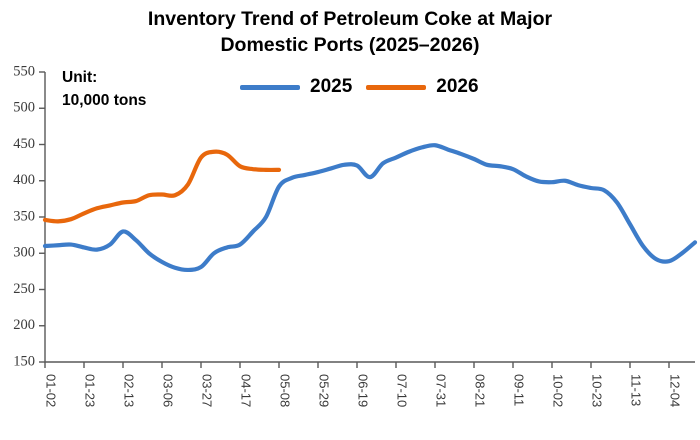  Describe the element at coordinates (24, 325) in the screenshot. I see `y-tick-label: 200` at that location.